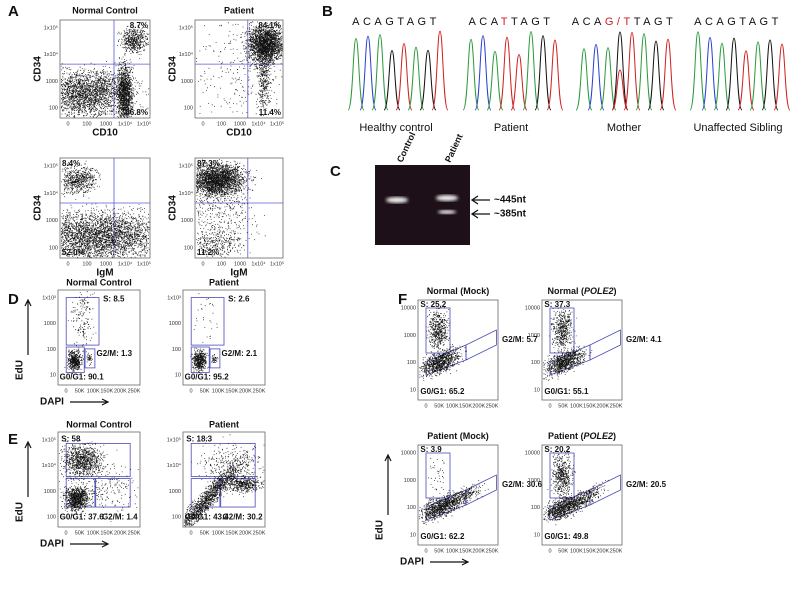  I want to click on gel, so click(422, 205).